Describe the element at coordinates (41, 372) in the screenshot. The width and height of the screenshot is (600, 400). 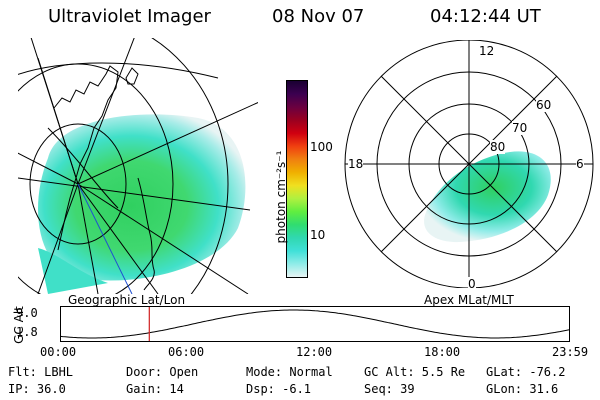
I see `status-filter: Flt: LBHL` at that location.